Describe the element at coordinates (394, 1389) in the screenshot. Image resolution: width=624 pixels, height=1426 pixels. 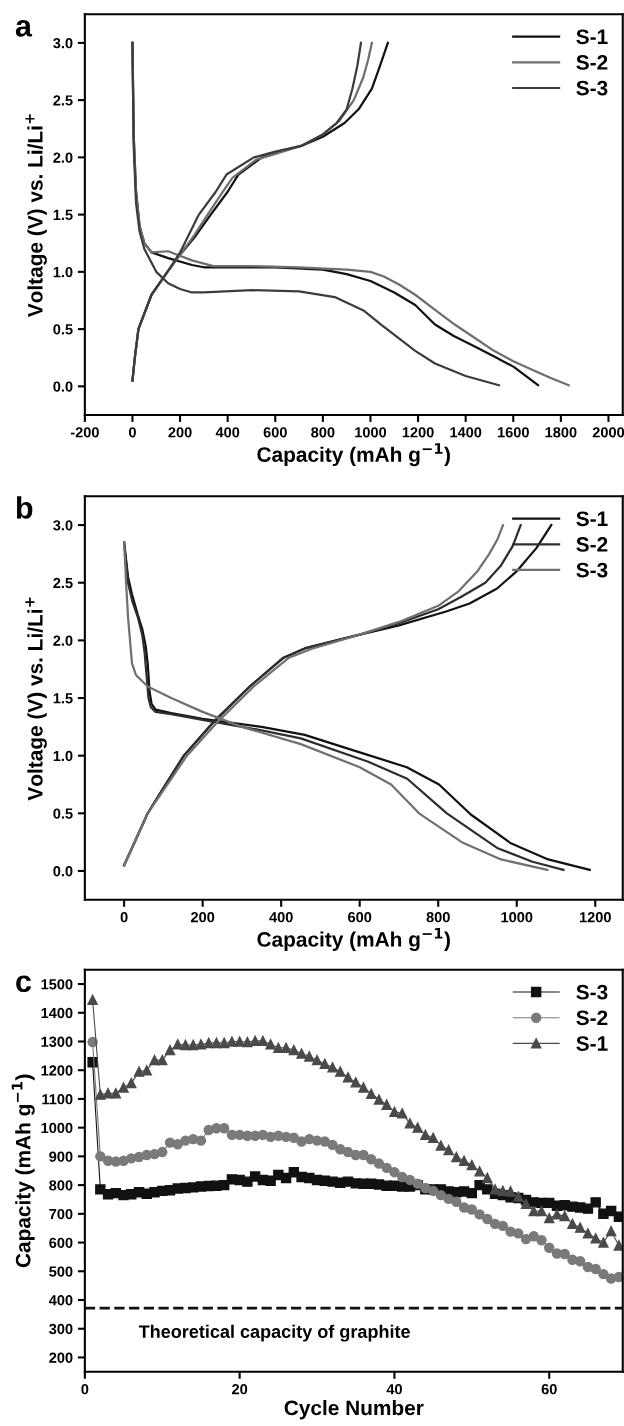
I see `x-tick-label: 40` at that location.